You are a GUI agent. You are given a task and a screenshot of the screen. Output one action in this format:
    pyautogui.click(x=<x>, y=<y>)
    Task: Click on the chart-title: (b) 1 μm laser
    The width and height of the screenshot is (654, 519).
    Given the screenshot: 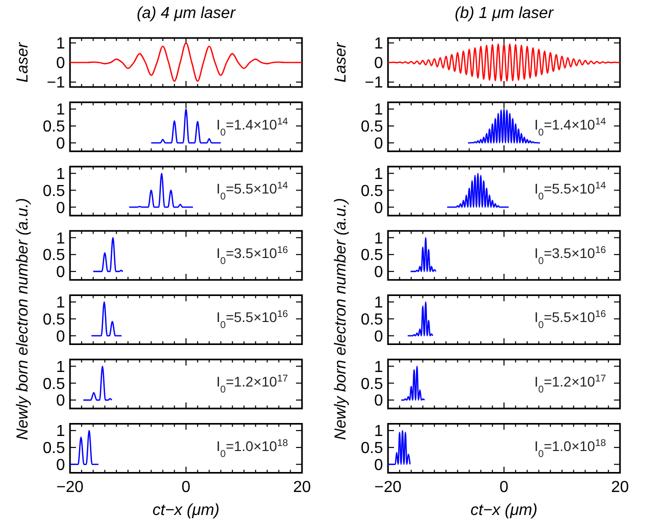 What is the action you would take?
    pyautogui.click(x=504, y=13)
    